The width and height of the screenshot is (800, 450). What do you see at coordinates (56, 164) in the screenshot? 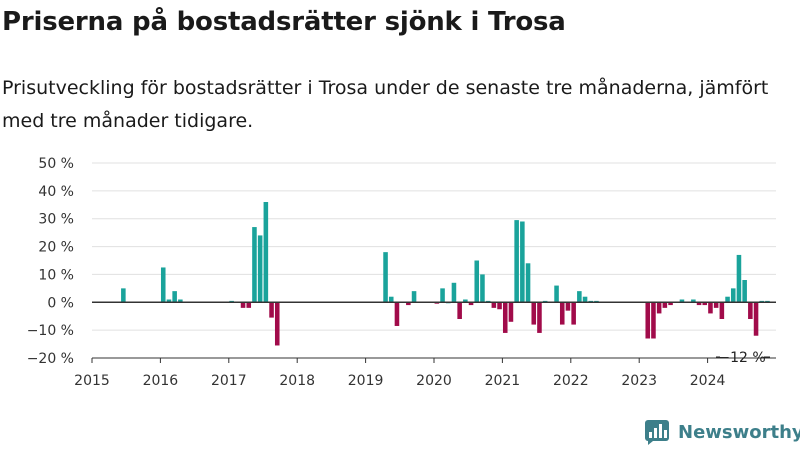
I see `y-tick-label: 50 %` at bounding box center [56, 164].